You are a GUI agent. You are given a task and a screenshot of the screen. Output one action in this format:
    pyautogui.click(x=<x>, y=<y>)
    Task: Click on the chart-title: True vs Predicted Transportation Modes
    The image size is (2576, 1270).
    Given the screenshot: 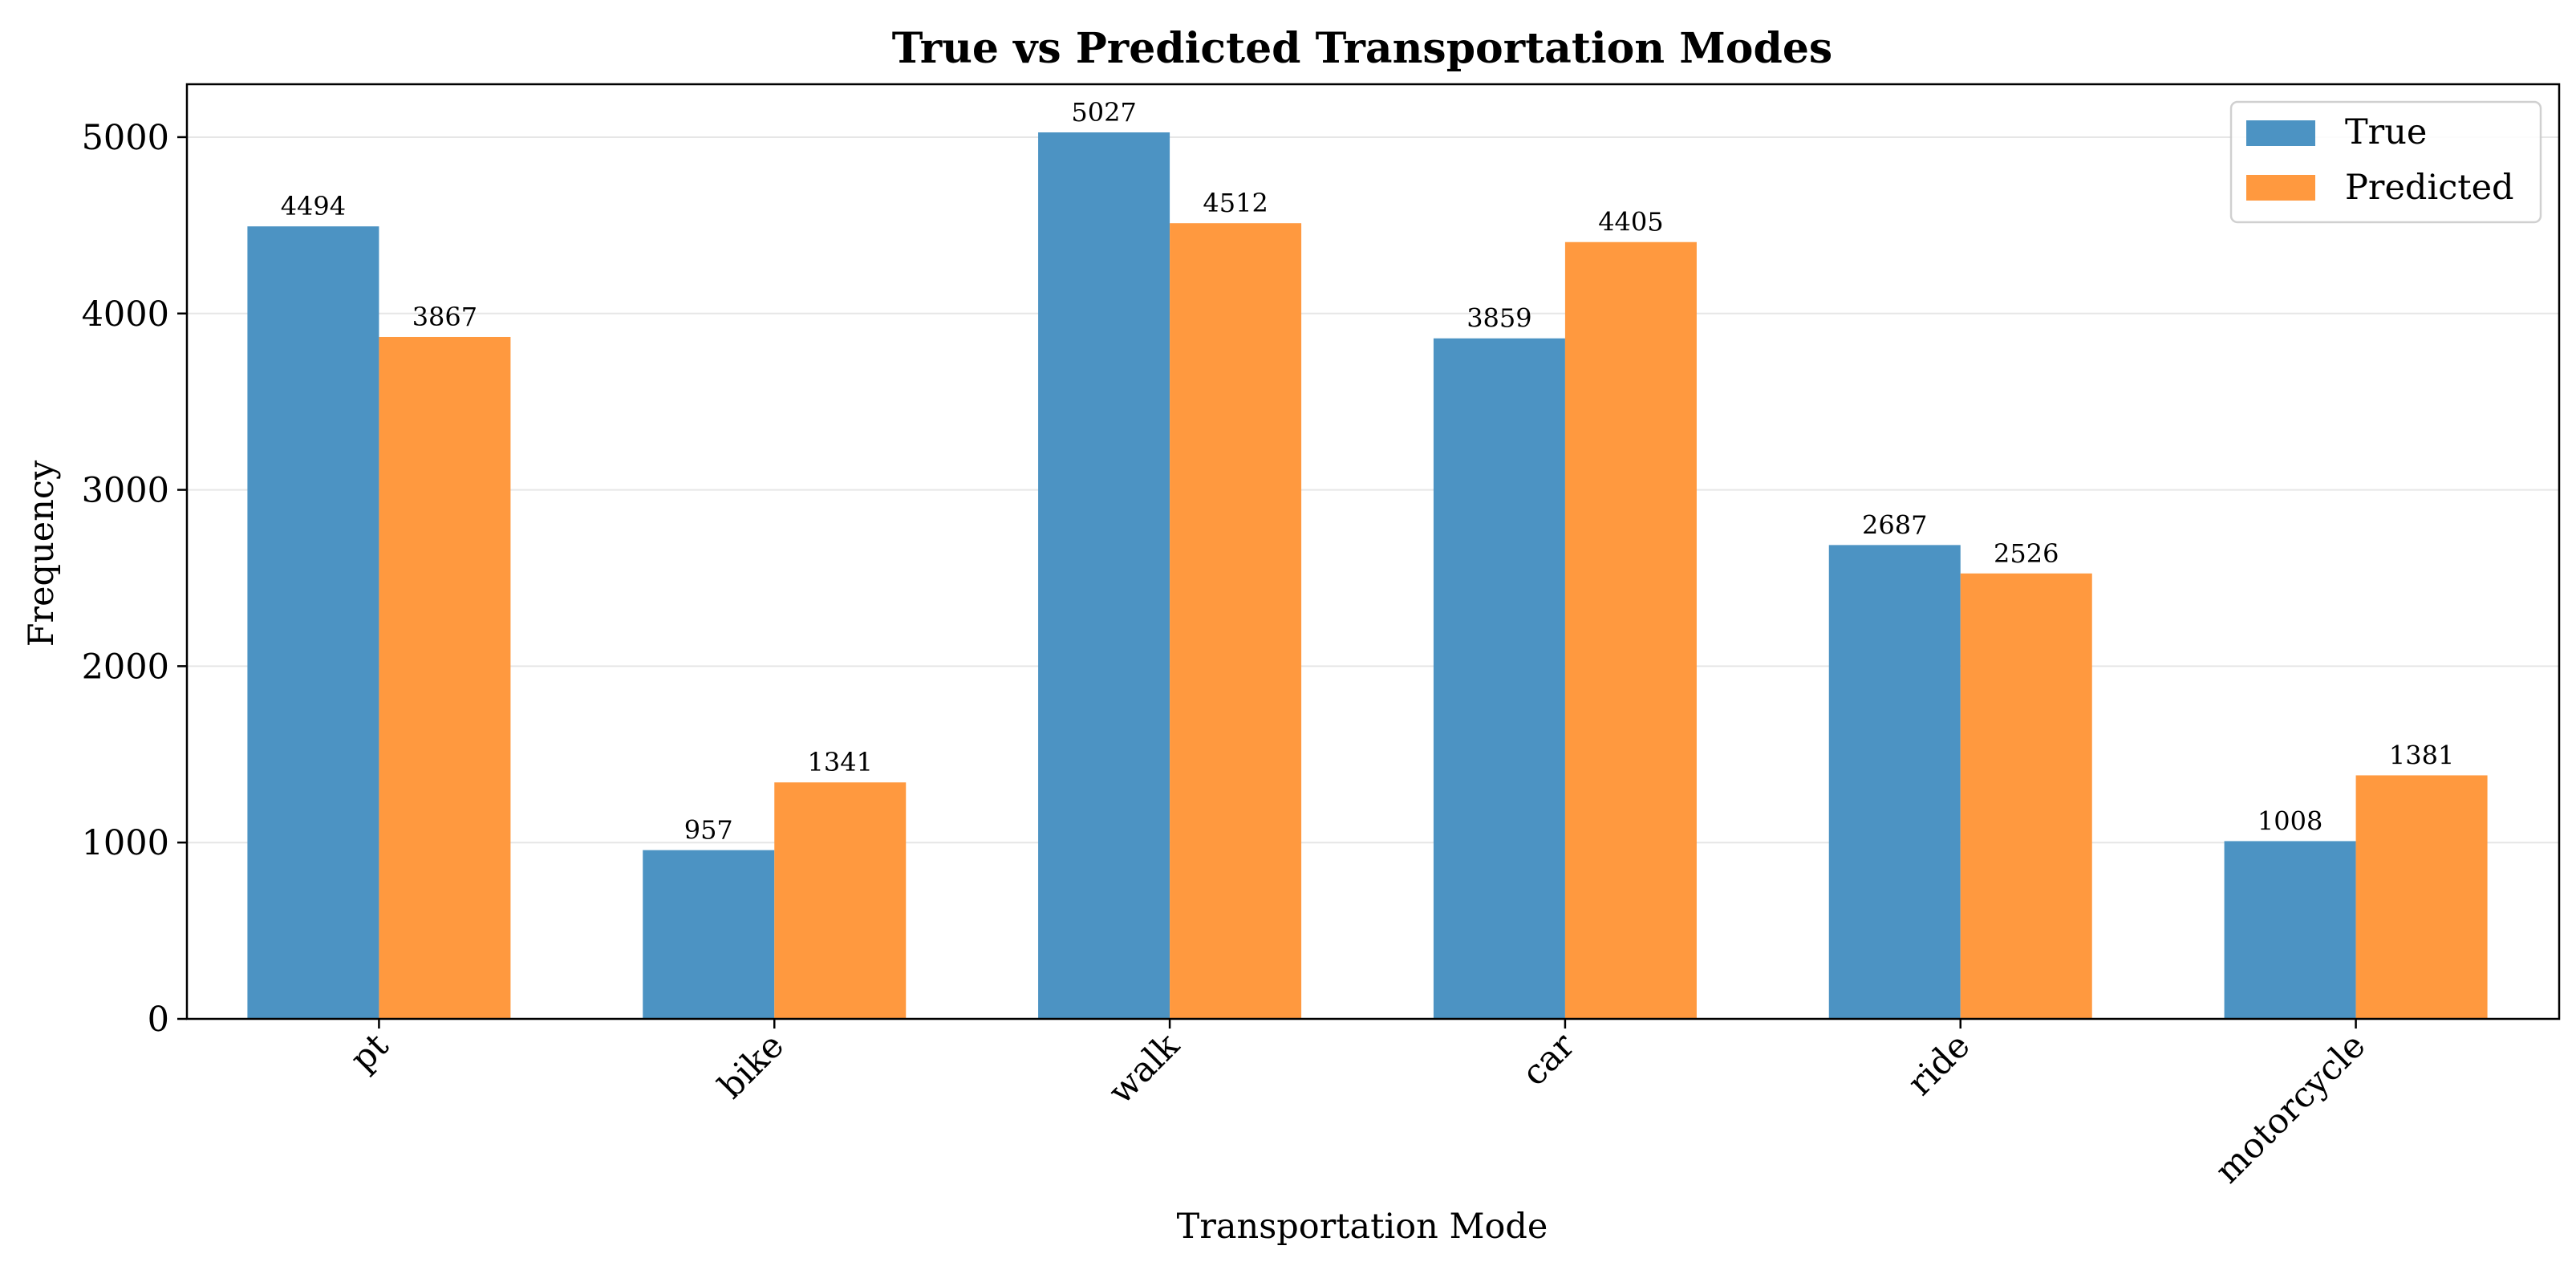 What is the action you would take?
    pyautogui.click(x=1362, y=48)
    